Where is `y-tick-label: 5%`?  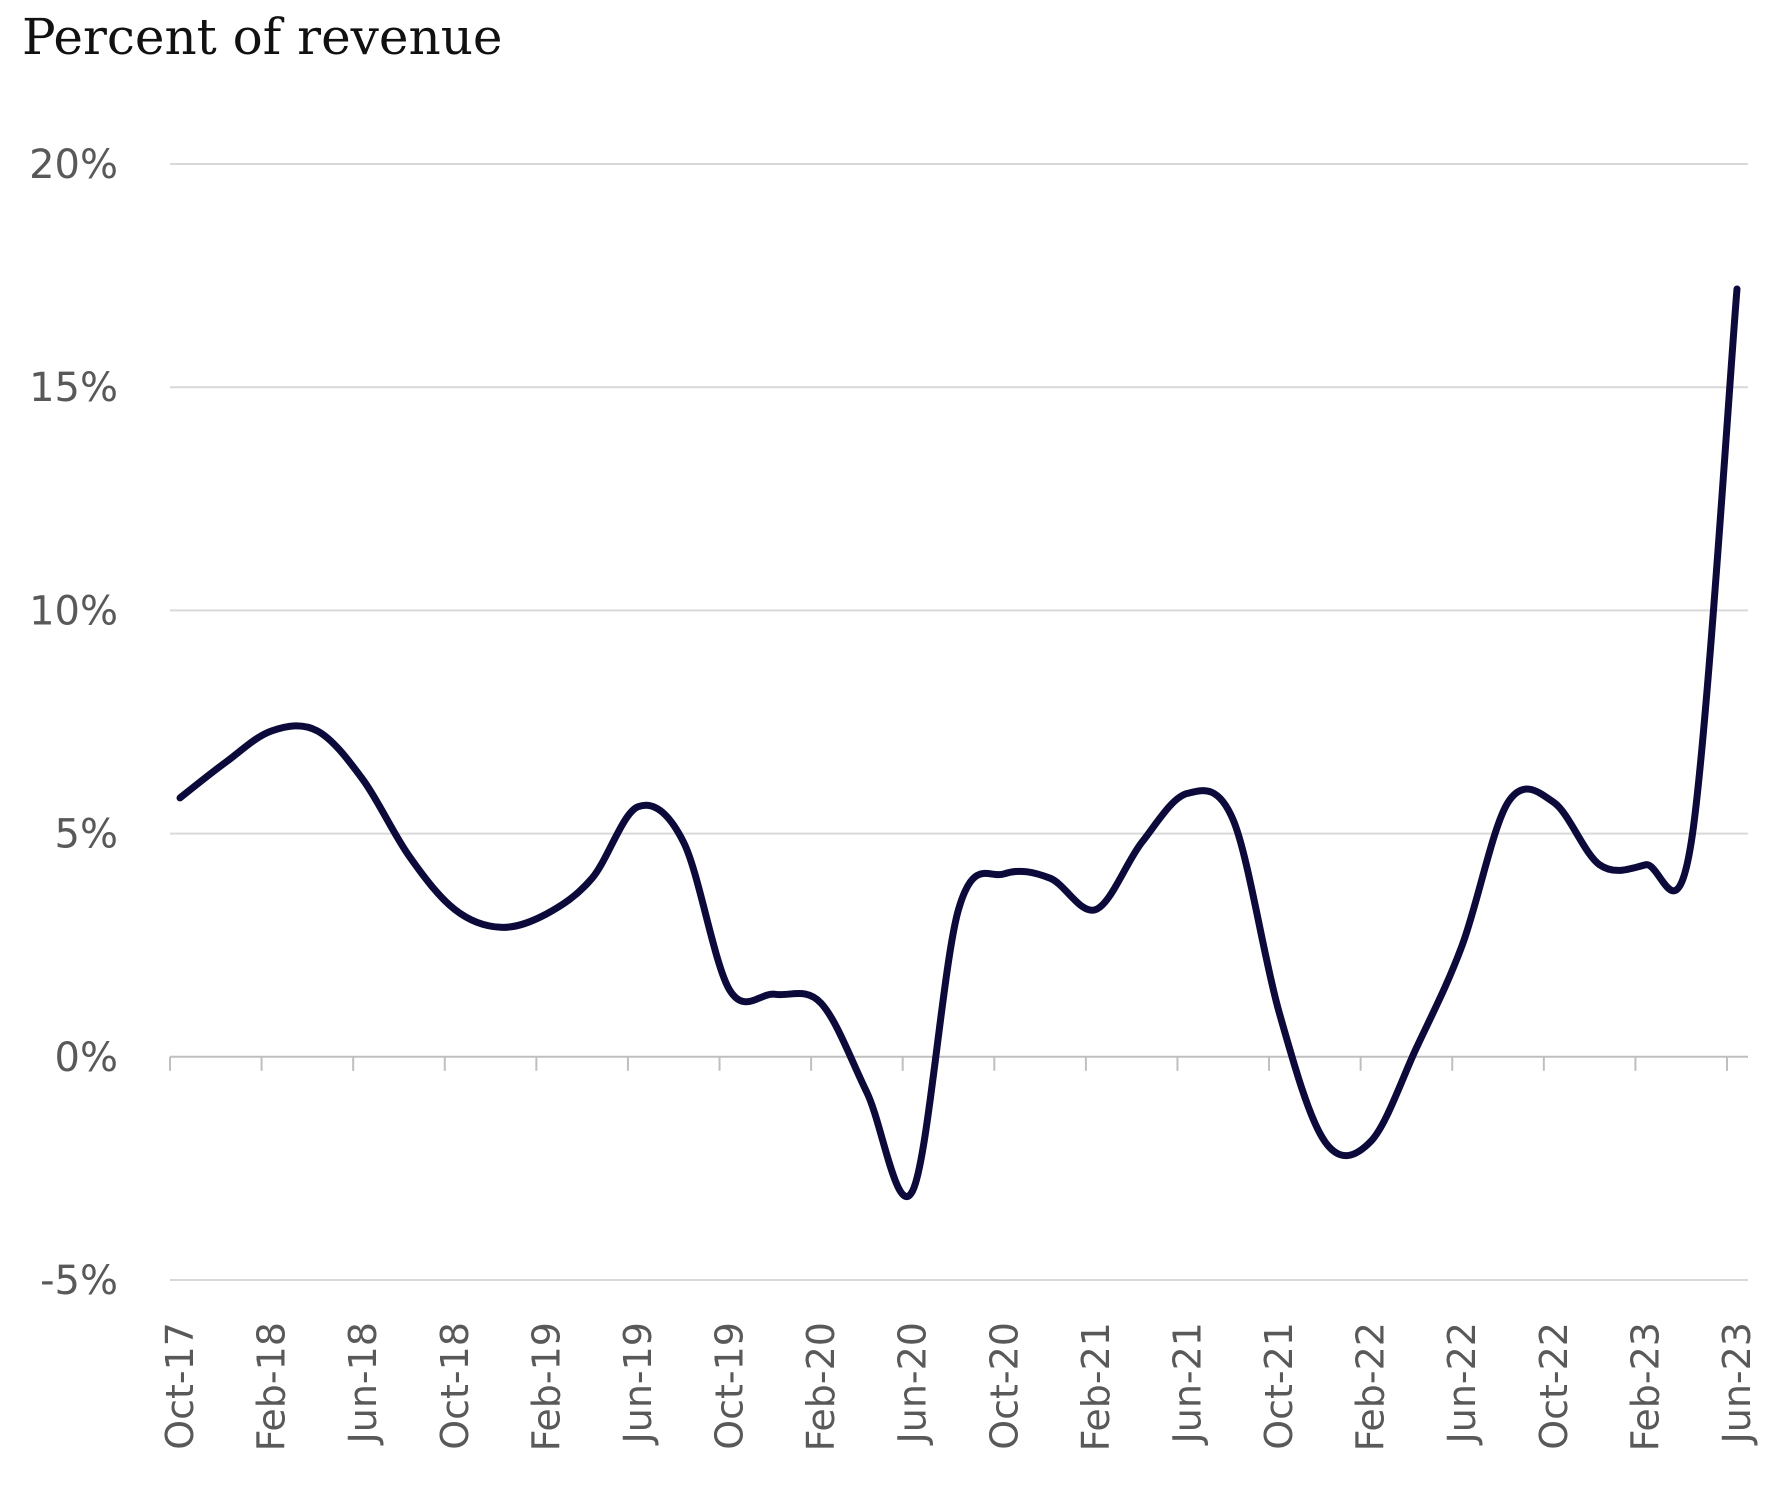 y-tick-label: 5% is located at coordinates (86, 835).